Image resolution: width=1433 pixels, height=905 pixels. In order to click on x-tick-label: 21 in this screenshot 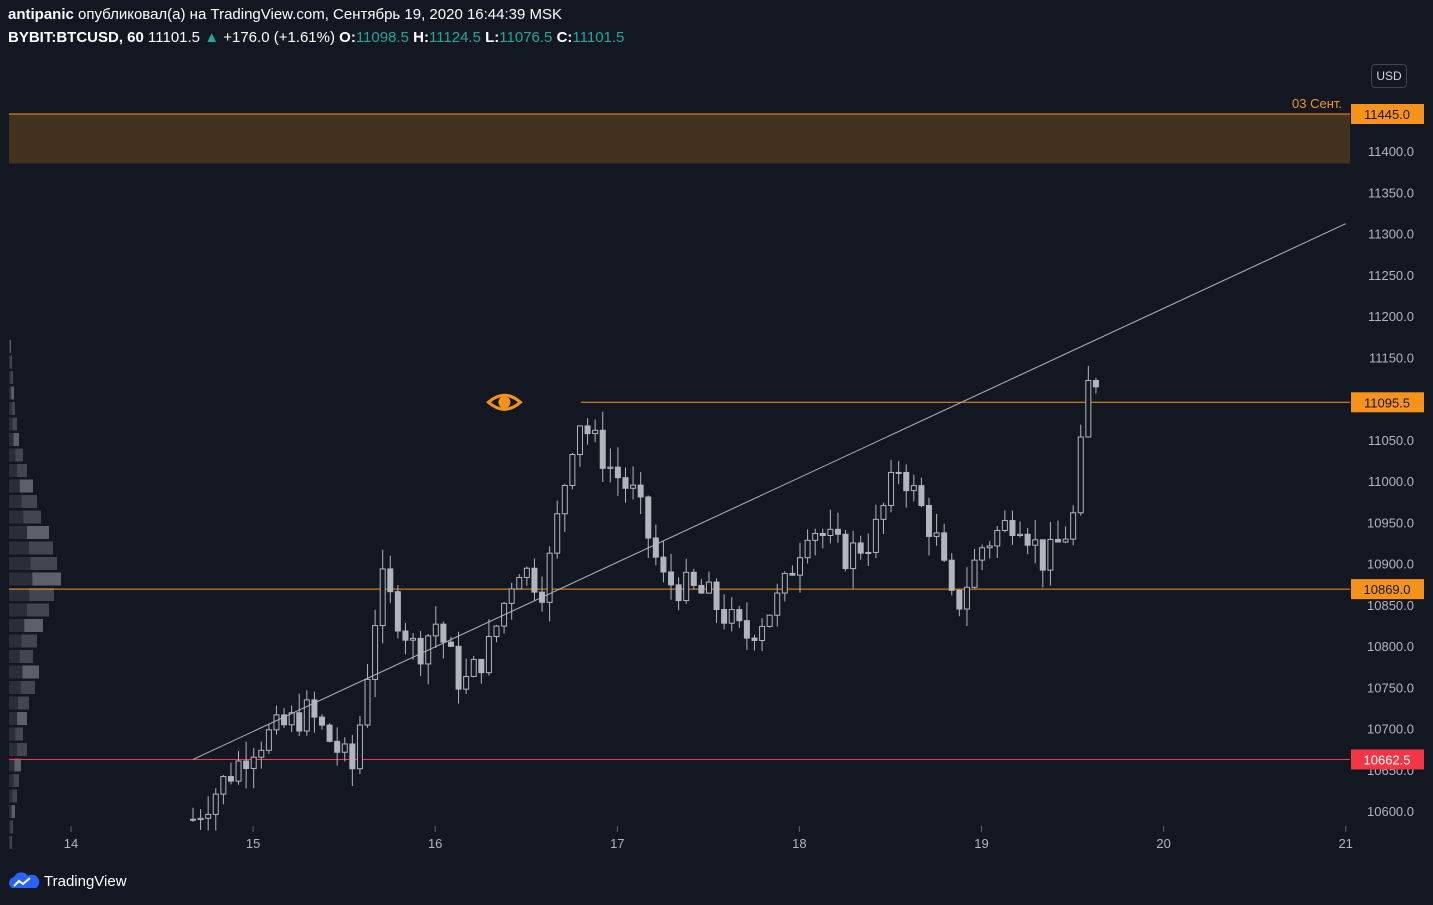, I will do `click(1345, 843)`.